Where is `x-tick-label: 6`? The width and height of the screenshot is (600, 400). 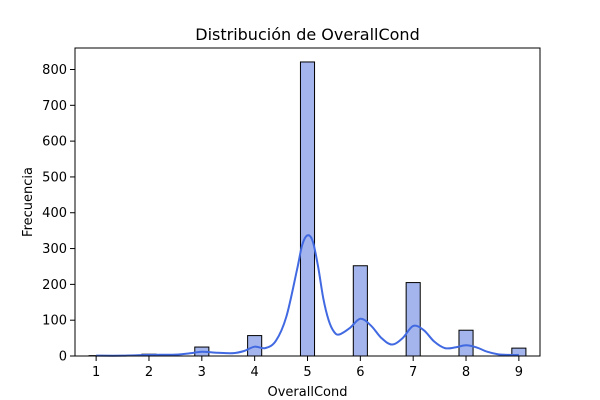
x-tick-label: 6 is located at coordinates (360, 372).